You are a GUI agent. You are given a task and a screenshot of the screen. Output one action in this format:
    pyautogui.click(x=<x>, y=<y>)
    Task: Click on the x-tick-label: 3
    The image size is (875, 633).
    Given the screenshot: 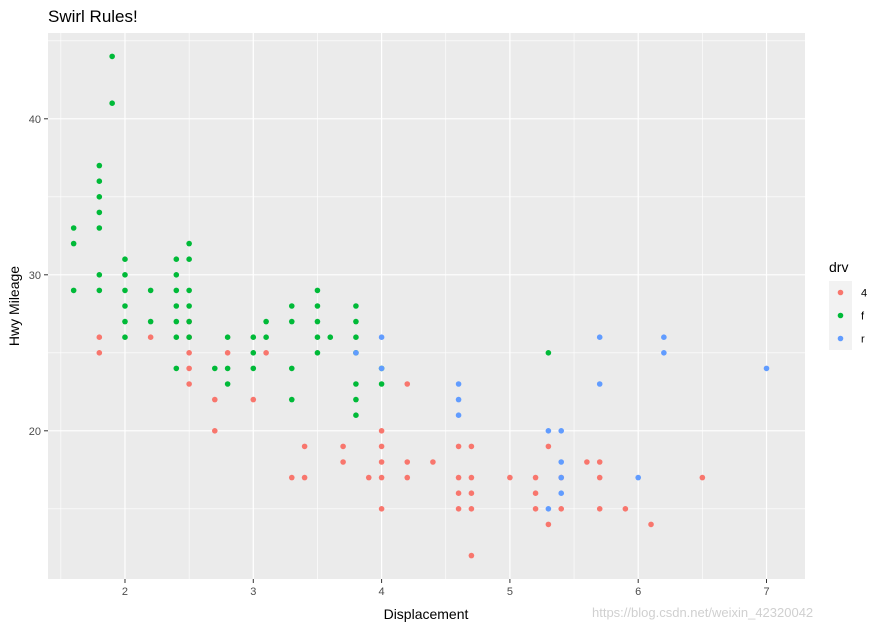 What is the action you would take?
    pyautogui.click(x=253, y=592)
    